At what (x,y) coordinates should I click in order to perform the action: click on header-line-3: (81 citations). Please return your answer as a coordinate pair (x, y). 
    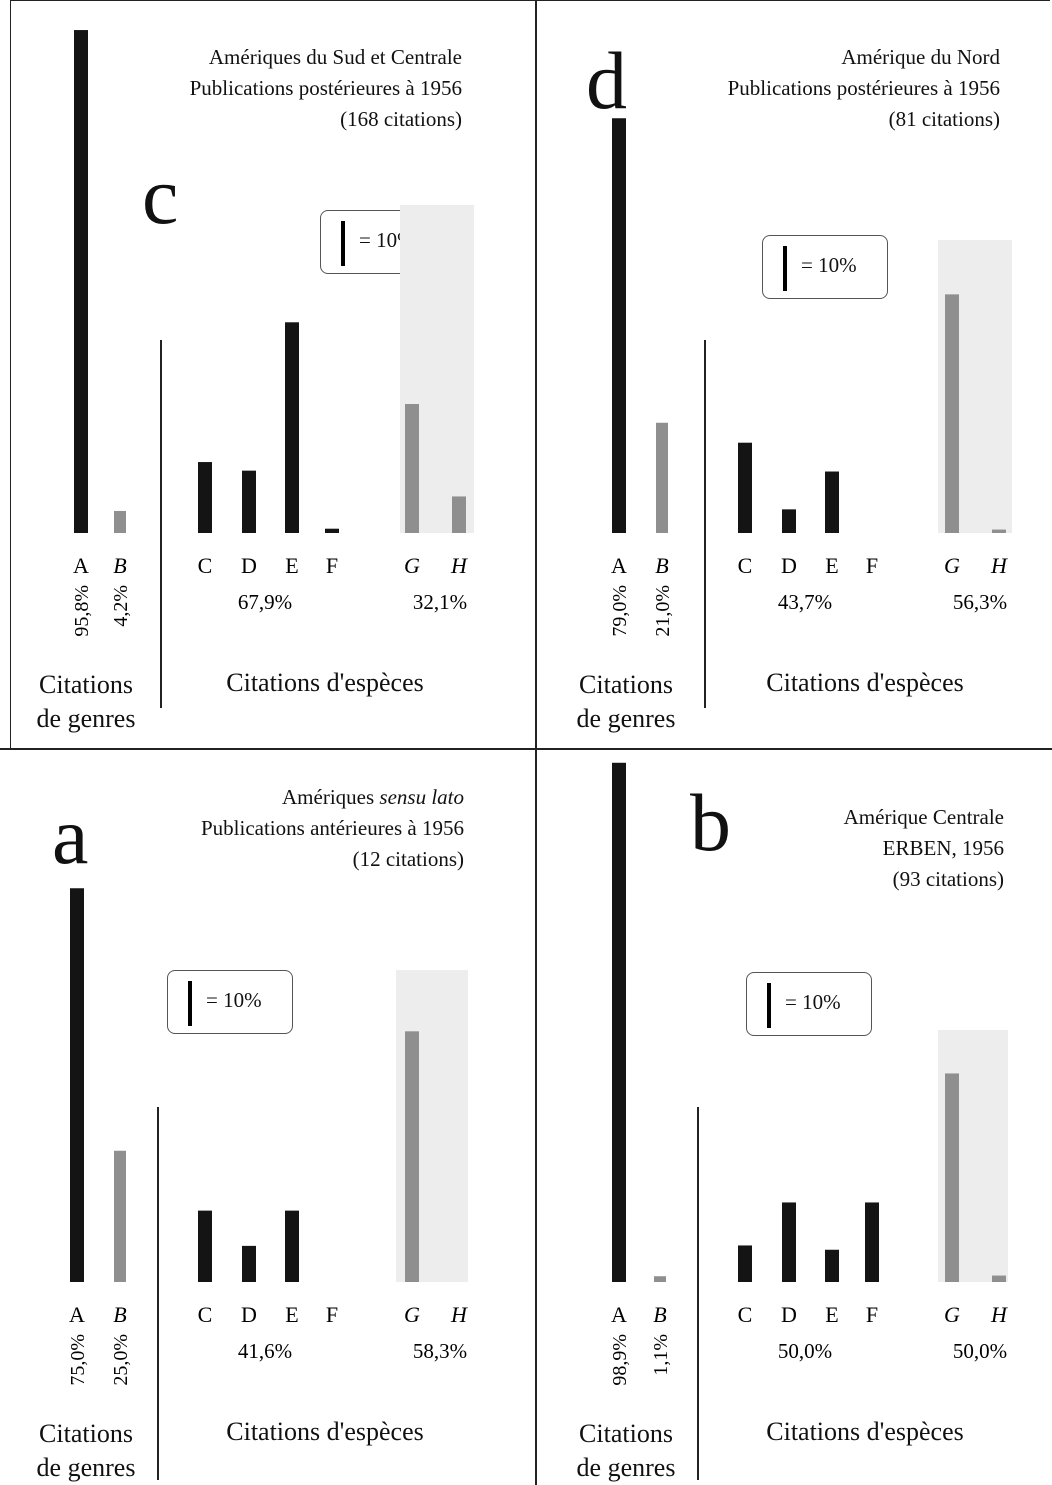
    Looking at the image, I should click on (944, 119).